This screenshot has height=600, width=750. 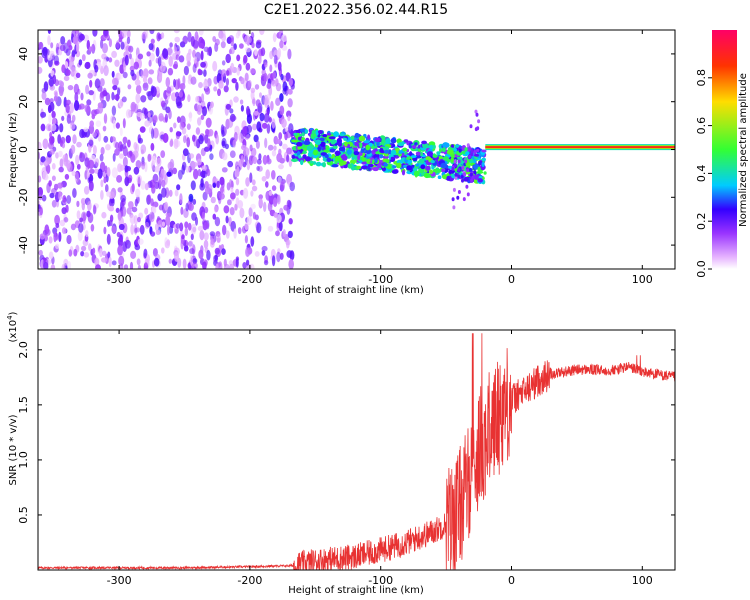 I want to click on spectrogram-ylabel: Frequency (Hz), so click(x=13, y=150).